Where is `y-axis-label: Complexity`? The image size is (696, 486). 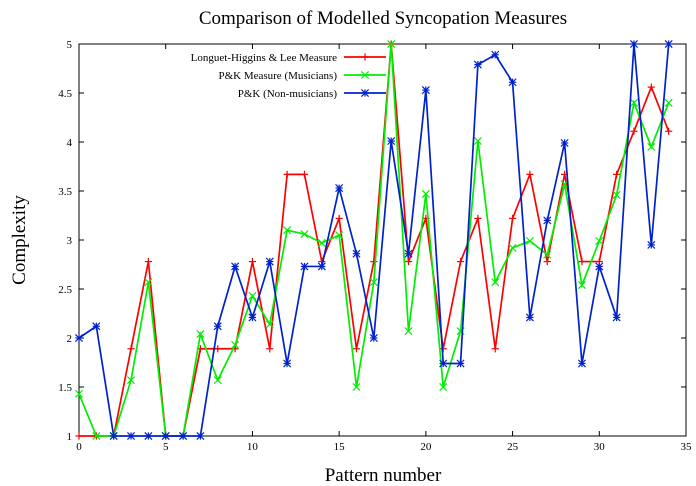
y-axis-label: Complexity is located at coordinates (19, 240).